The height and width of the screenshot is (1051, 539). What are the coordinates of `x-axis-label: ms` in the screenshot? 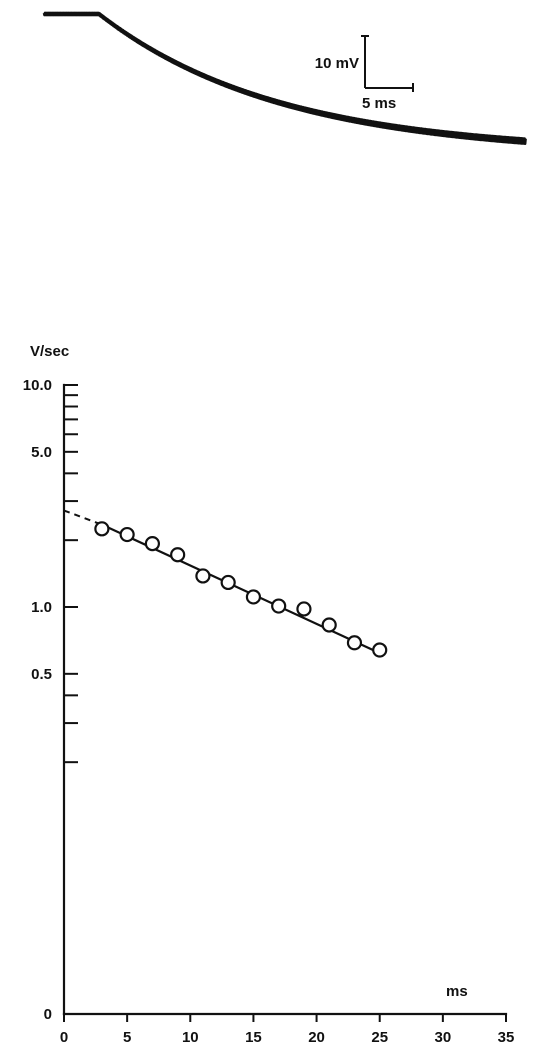 It's located at (457, 991).